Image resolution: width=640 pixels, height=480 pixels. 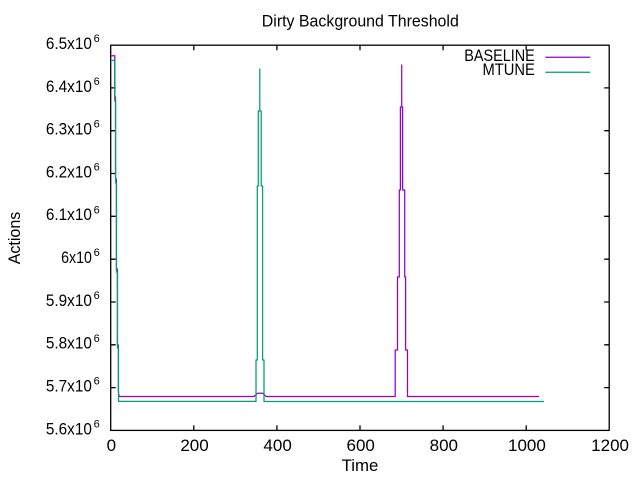 I want to click on svg-text: 6.4x10, so click(x=69, y=86).